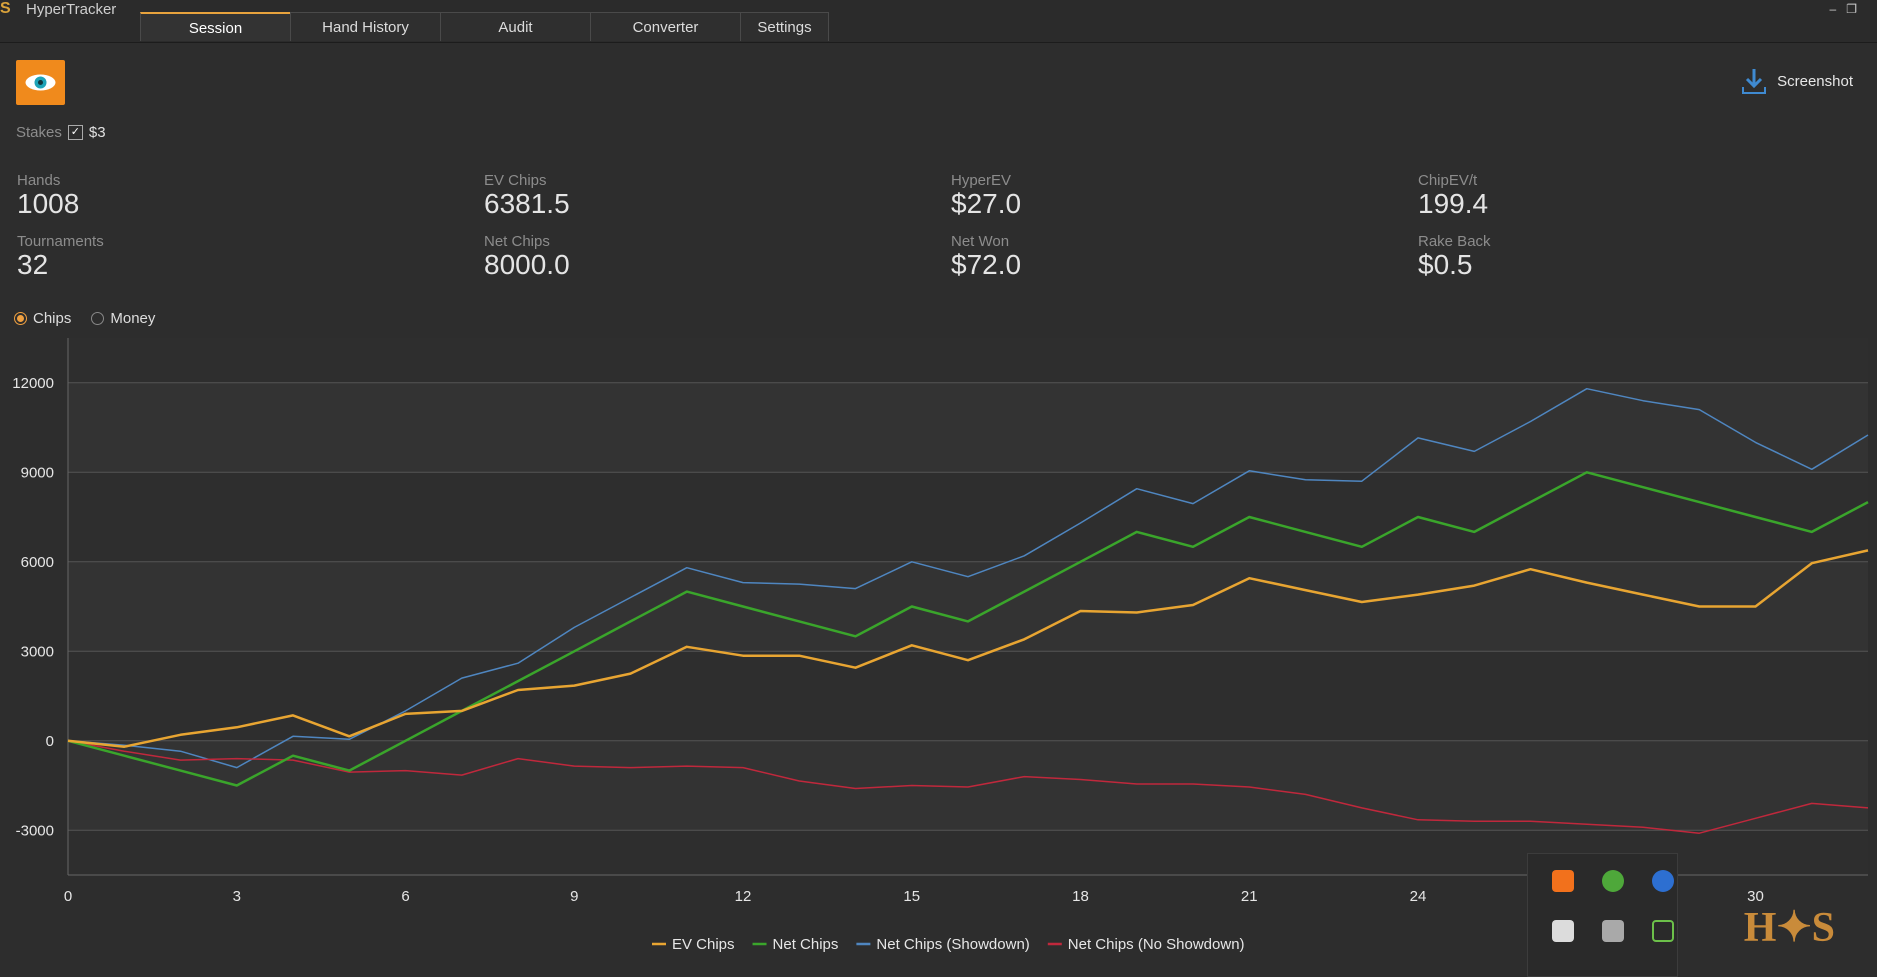 This screenshot has width=1877, height=977. Describe the element at coordinates (68, 896) in the screenshot. I see `x-tick-label: 0` at that location.